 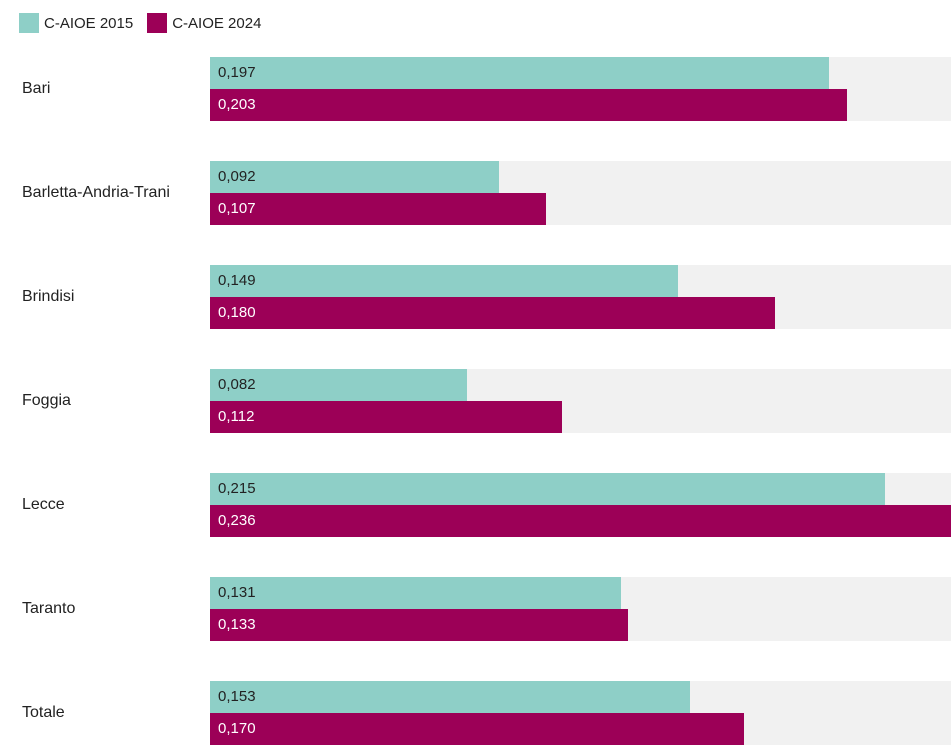 What do you see at coordinates (237, 72) in the screenshot?
I see `bar-value-label: 0,197` at bounding box center [237, 72].